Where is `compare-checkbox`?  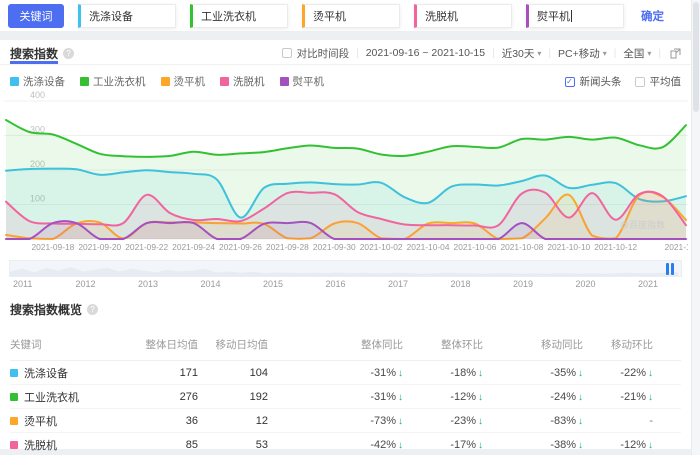
compare-checkbox is located at coordinates (286, 53).